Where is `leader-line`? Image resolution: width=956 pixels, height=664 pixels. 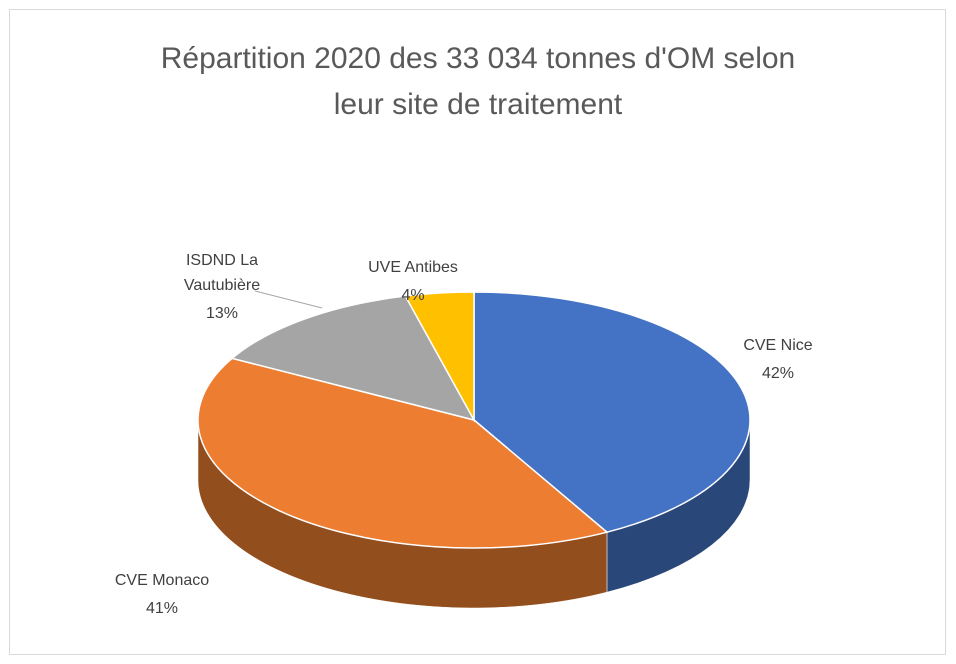 leader-line is located at coordinates (288, 299).